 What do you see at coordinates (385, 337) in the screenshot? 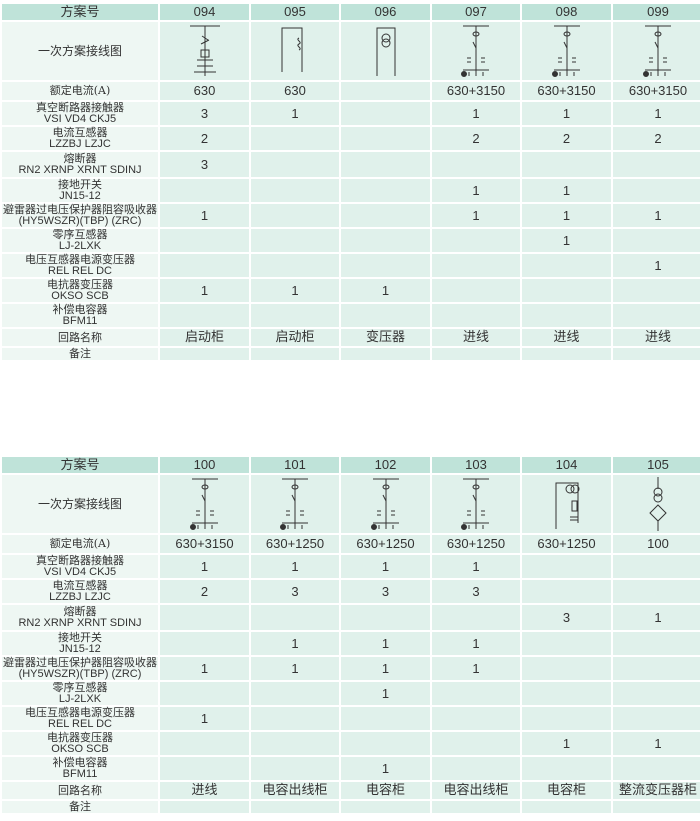
I see `circuit-name: 变压器` at bounding box center [385, 337].